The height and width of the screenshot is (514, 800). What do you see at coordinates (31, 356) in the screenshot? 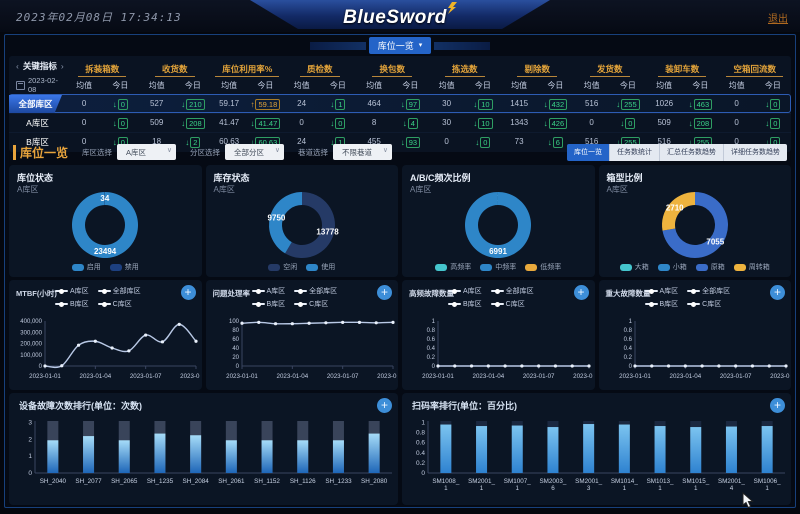
I see `svg-text: 100,000` at bounding box center [31, 356].